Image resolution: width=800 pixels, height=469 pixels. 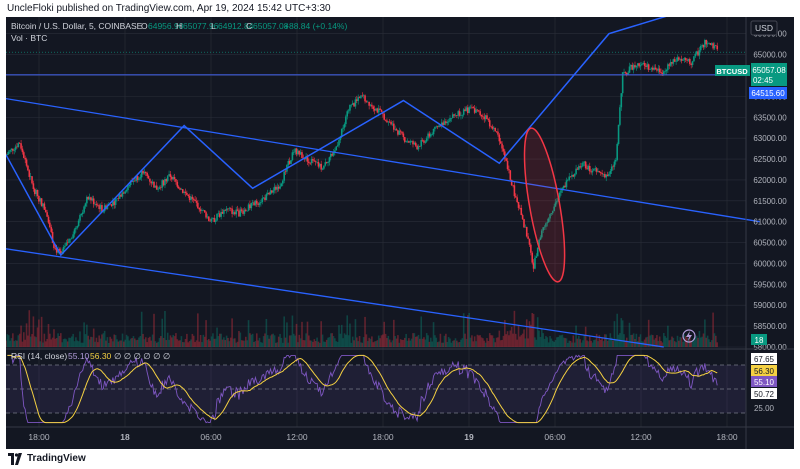 What do you see at coordinates (764, 408) in the screenshot?
I see `rsi-tick-25: 25.00` at bounding box center [764, 408].